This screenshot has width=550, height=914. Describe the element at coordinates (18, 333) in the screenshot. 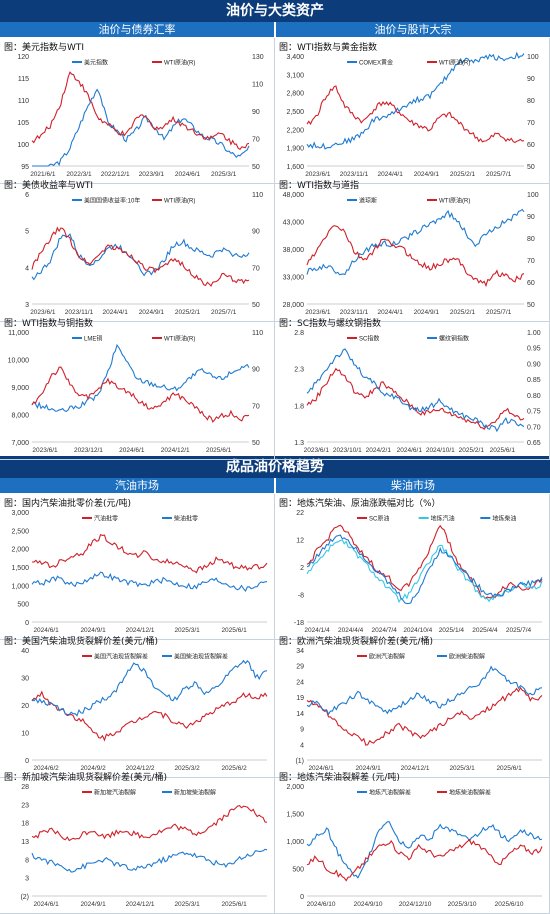

I see `y-tick-label: 11,000` at that location.